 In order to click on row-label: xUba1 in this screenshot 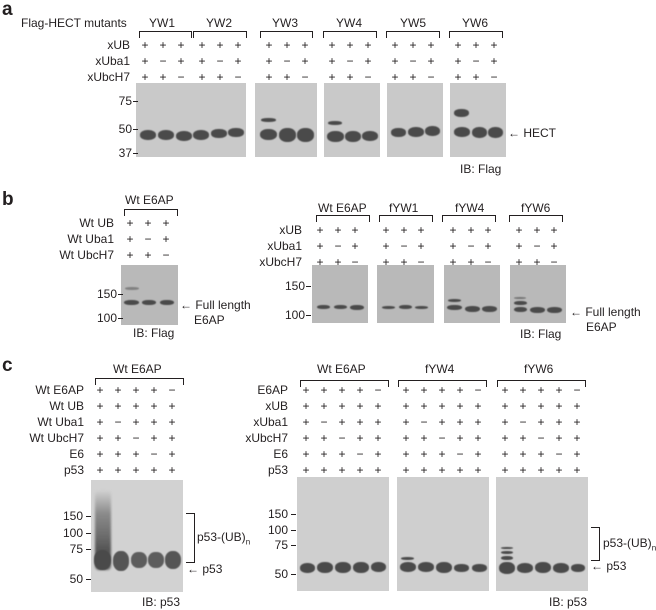, I will do `click(270, 422)`.